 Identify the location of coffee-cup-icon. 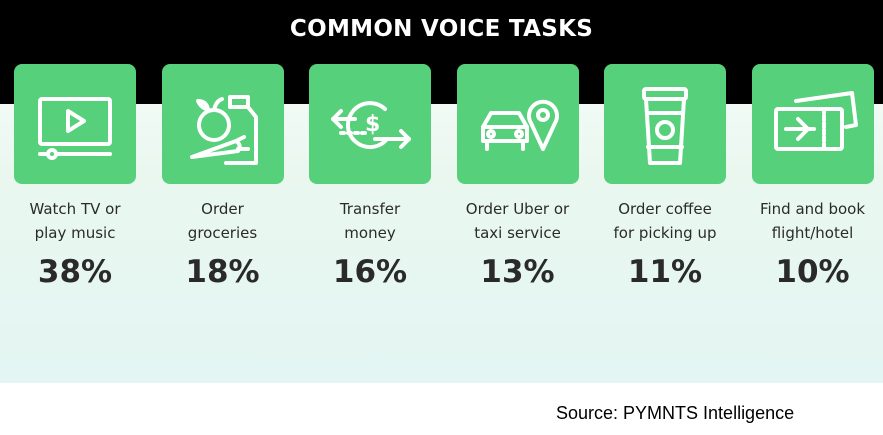
(665, 126).